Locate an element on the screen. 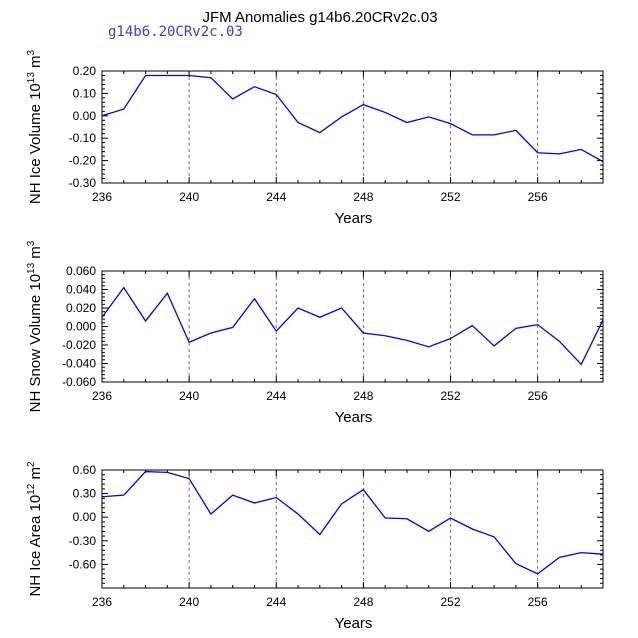  y-tick-label: 0.20 is located at coordinates (85, 71).